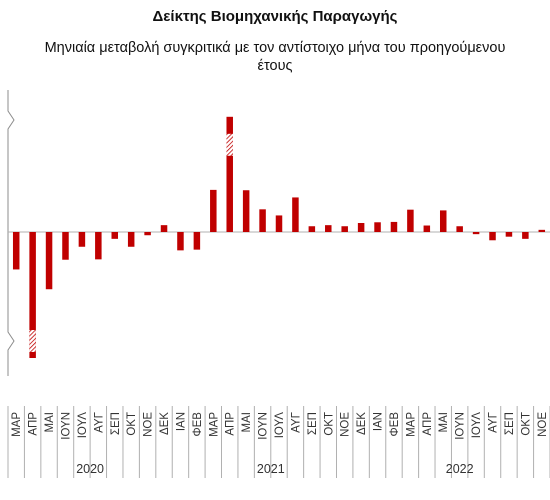 The image size is (550, 500). I want to click on value-axis, so click(11, 233).